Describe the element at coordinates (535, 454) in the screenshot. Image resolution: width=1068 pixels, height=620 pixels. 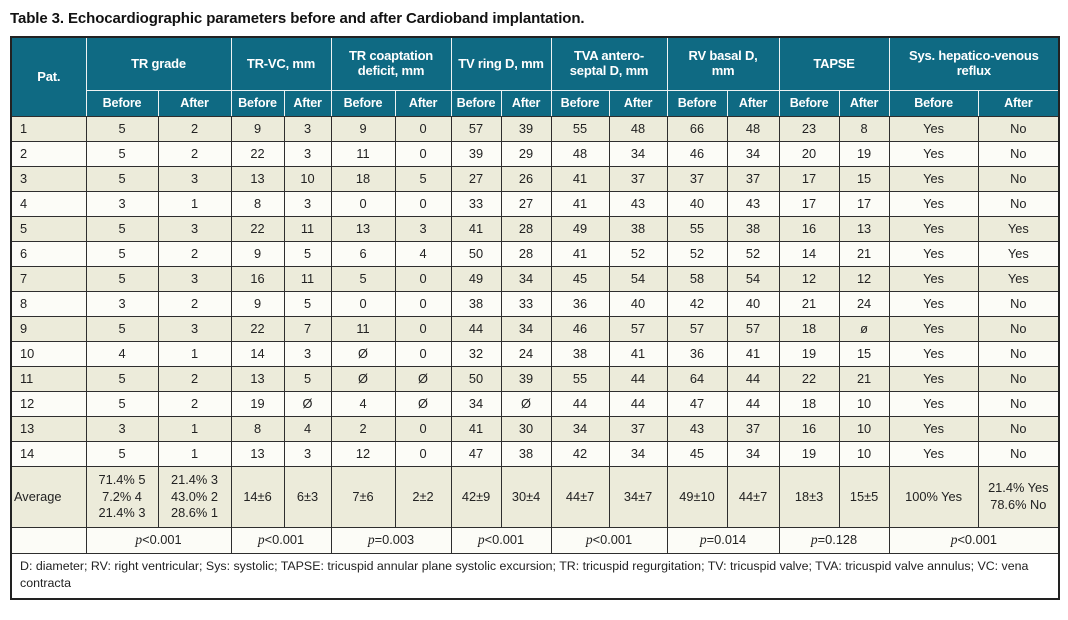
I see `patient-row: 14 5 1 13 3 12 0 47 38 42 34 45 34 19 10 Yes No` at that location.